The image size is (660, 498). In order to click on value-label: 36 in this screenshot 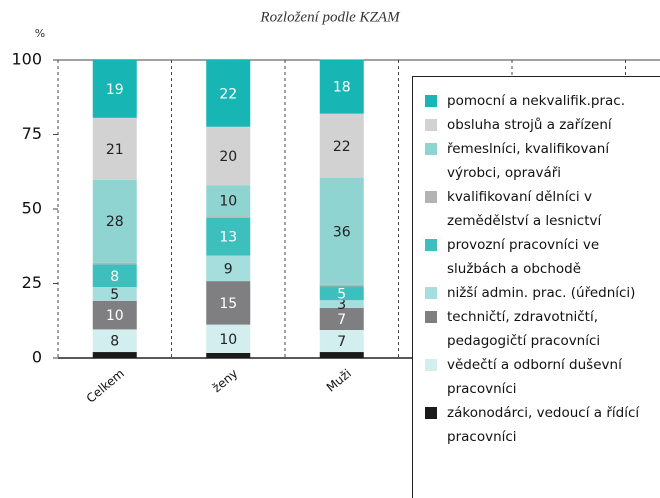, I will do `click(342, 232)`.